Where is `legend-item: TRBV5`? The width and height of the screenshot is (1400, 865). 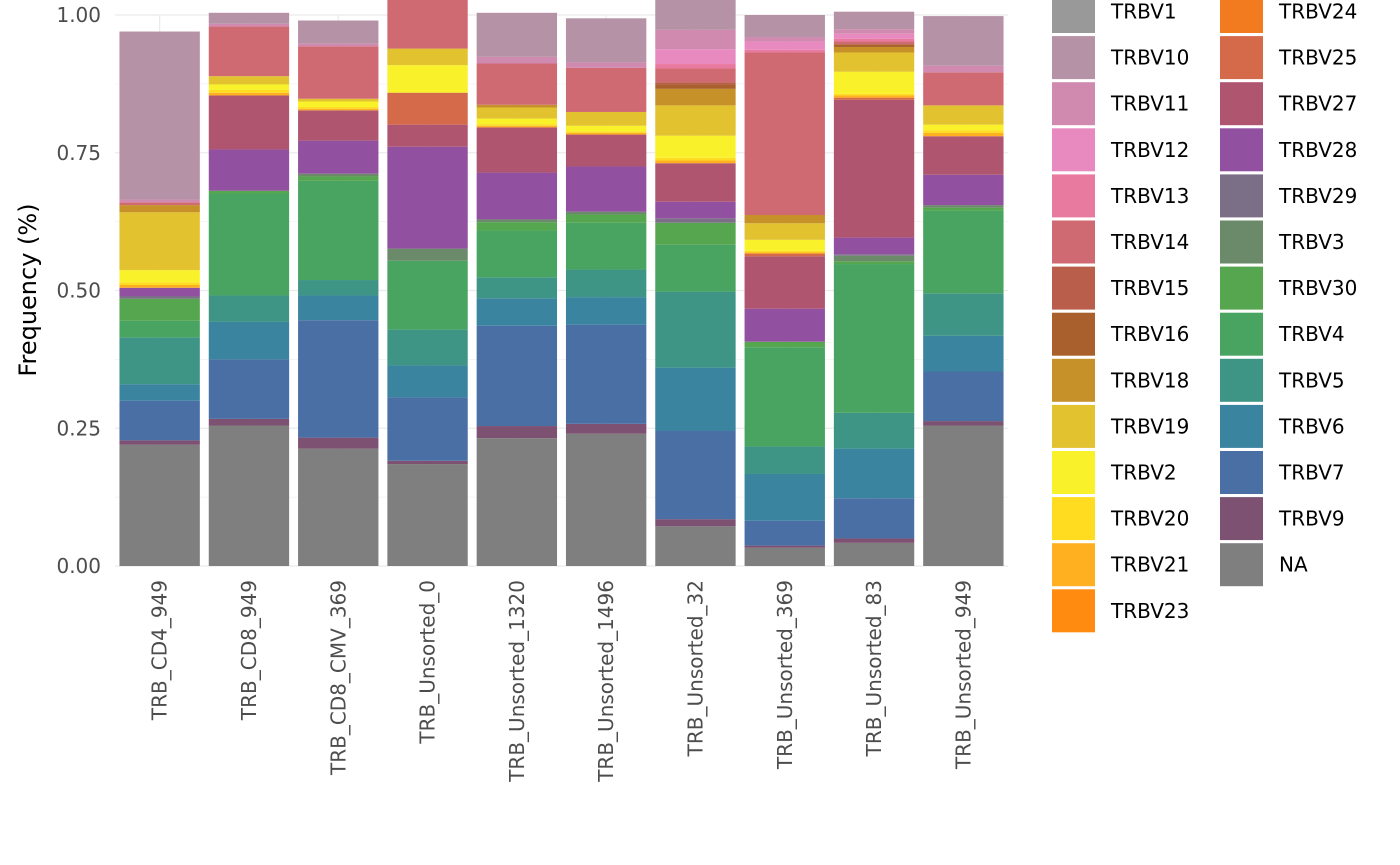
legend-item: TRBV5 is located at coordinates (1282, 380).